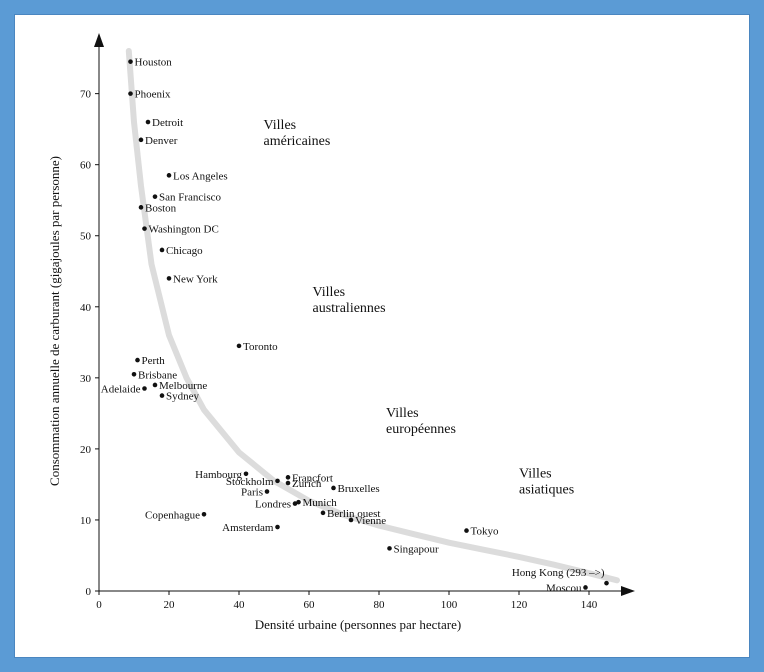 This screenshot has width=764, height=672. I want to click on point-label: Melbourne, so click(183, 386).